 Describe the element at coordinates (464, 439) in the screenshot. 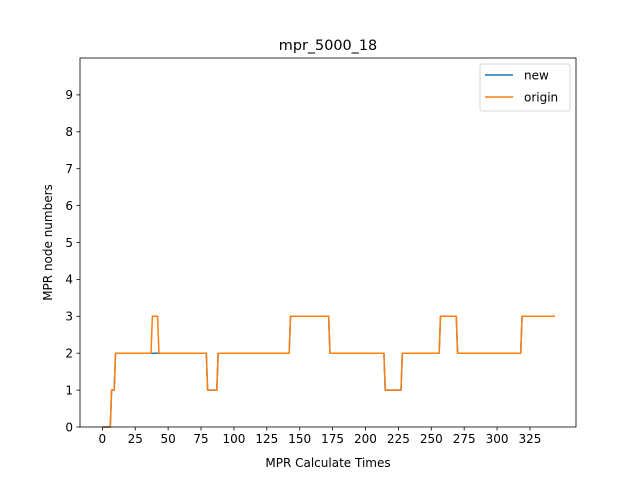

I see `x-tick-label: 275` at that location.